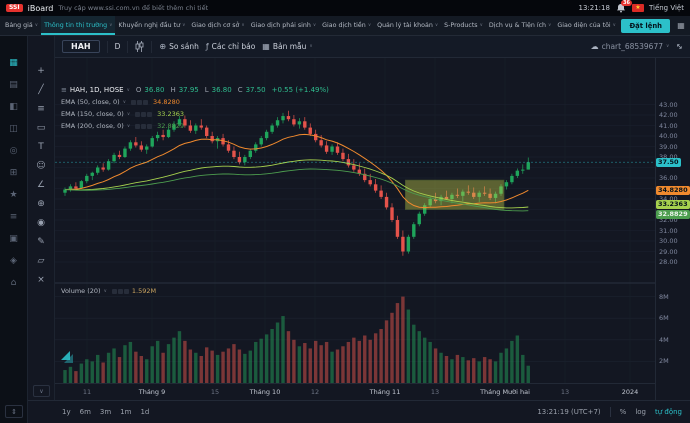 The image size is (690, 423). What do you see at coordinates (40, 8) in the screenshot?
I see `app-name: iBoard` at bounding box center [40, 8].